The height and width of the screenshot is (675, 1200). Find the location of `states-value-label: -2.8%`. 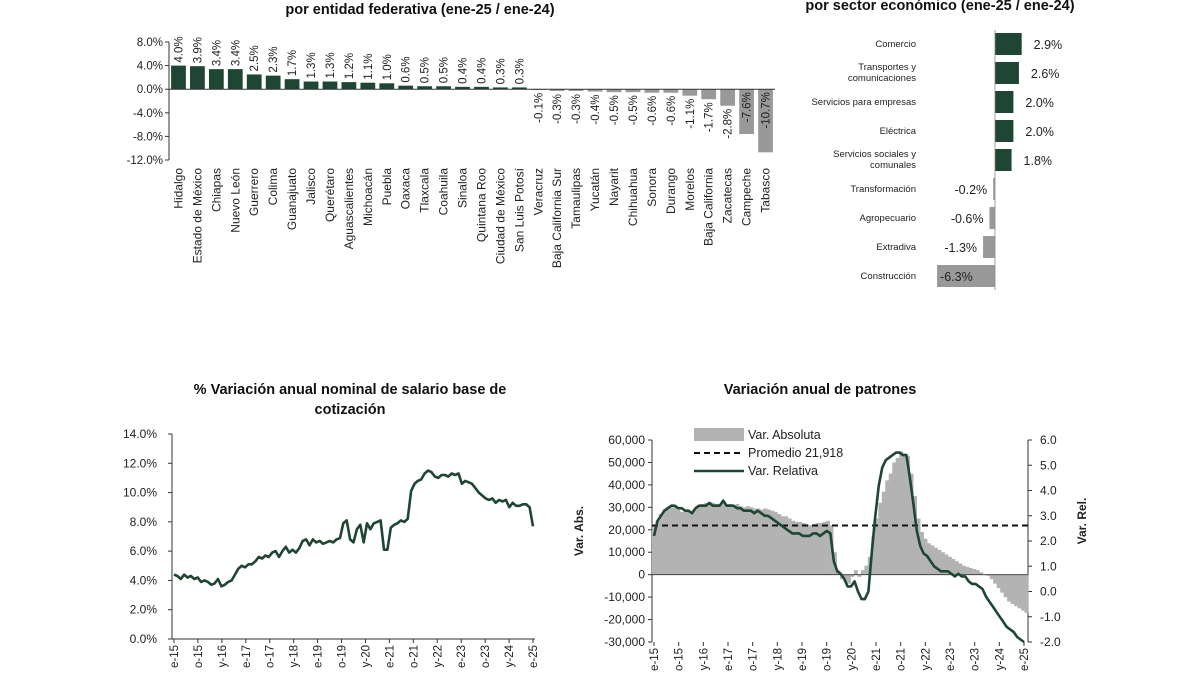

states-value-label: -2.8% is located at coordinates (729, 124).